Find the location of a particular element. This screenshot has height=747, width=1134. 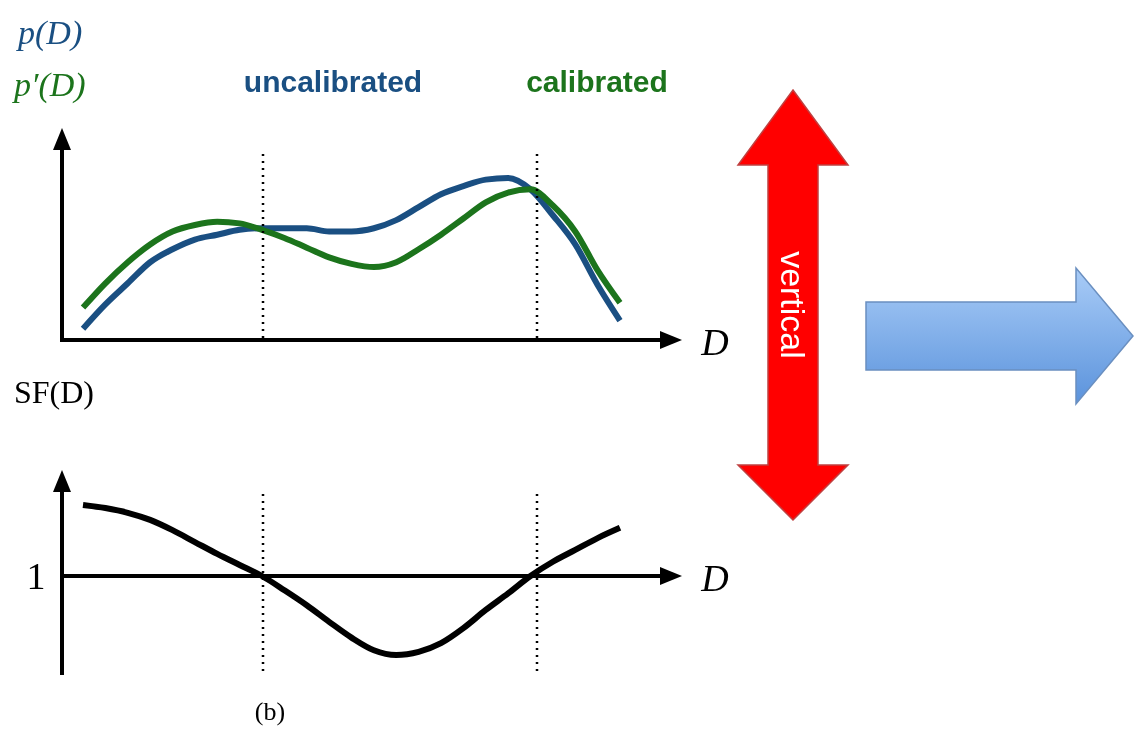

y-axis-title: p(D) is located at coordinates (50, 33).